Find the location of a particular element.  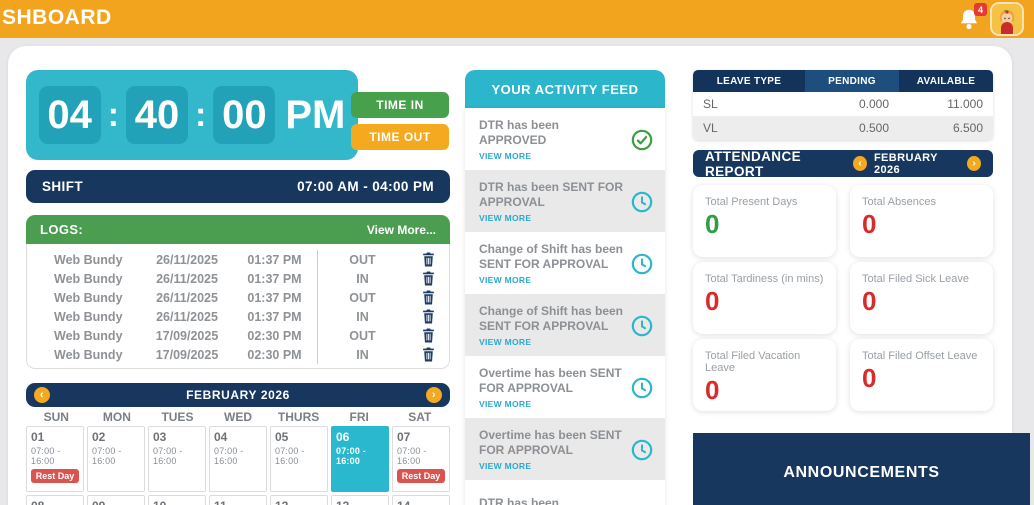

shift-bar: SHIFT 07:00 AM - 04:00 PM is located at coordinates (238, 186).